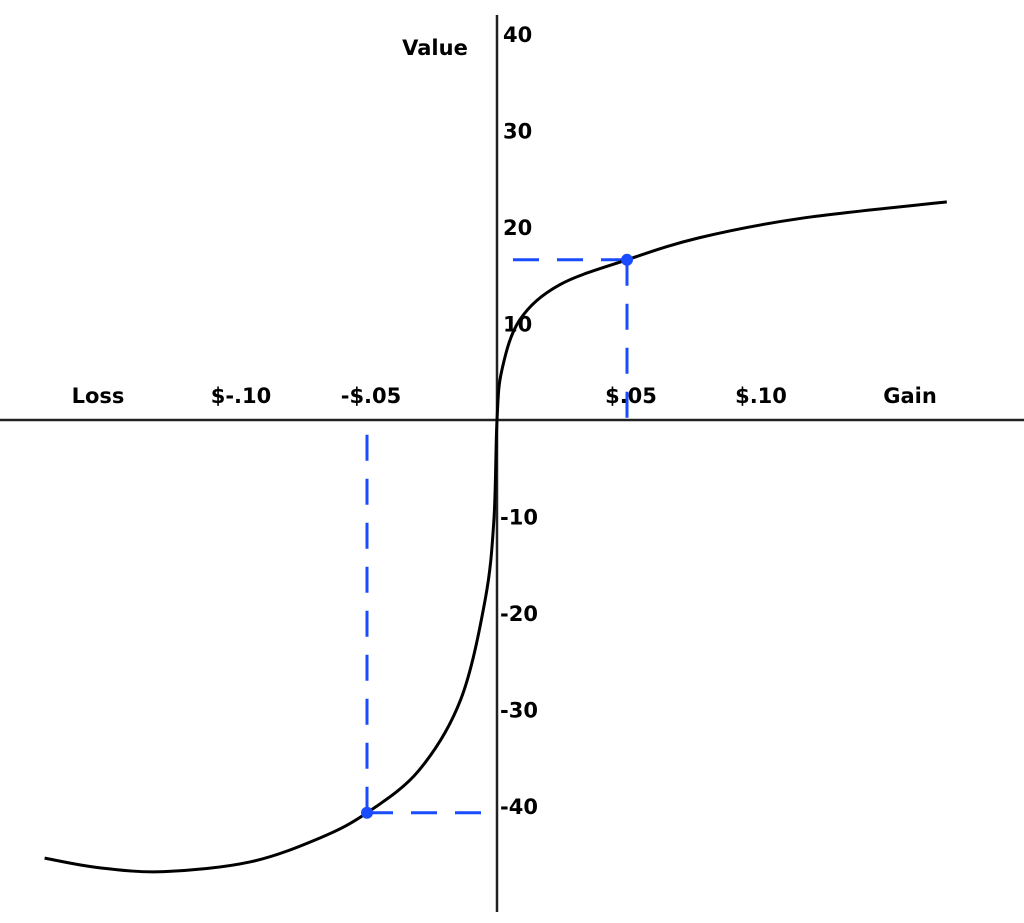 The image size is (1024, 923). I want to click on x-right-label: Gain, so click(910, 396).